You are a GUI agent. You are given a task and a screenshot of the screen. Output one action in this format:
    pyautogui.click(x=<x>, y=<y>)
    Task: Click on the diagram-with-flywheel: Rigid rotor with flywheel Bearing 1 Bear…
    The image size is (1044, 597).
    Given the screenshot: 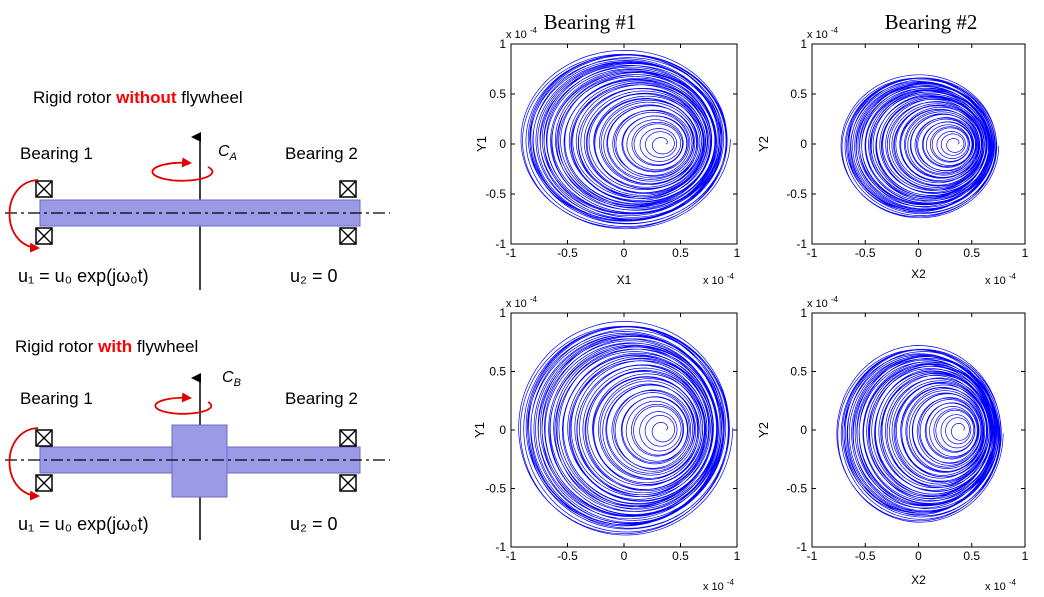 What is the action you would take?
    pyautogui.click(x=197, y=438)
    